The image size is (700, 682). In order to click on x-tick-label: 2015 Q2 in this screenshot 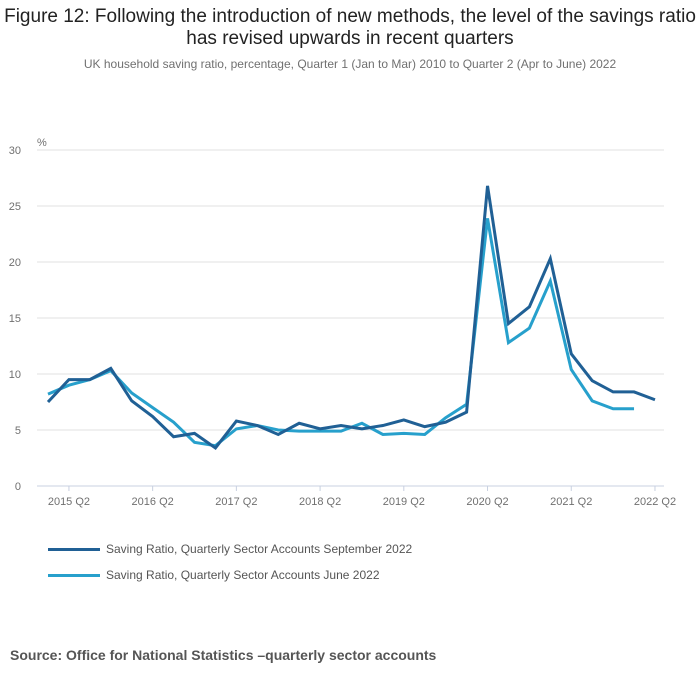, I will do `click(69, 502)`.